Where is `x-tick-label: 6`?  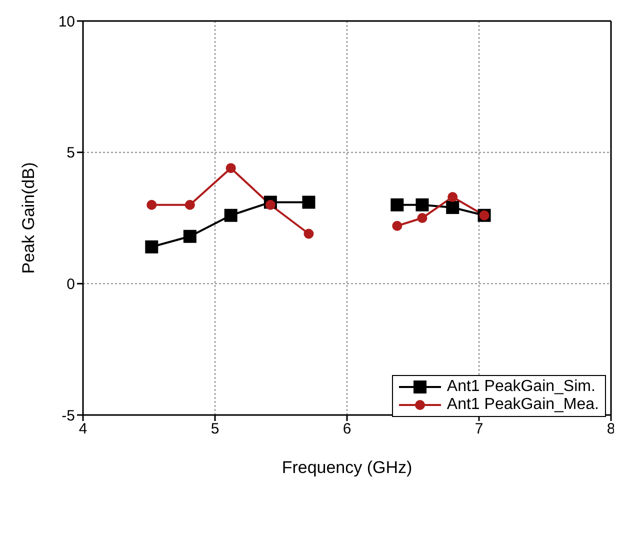
x-tick-label: 6 is located at coordinates (347, 429).